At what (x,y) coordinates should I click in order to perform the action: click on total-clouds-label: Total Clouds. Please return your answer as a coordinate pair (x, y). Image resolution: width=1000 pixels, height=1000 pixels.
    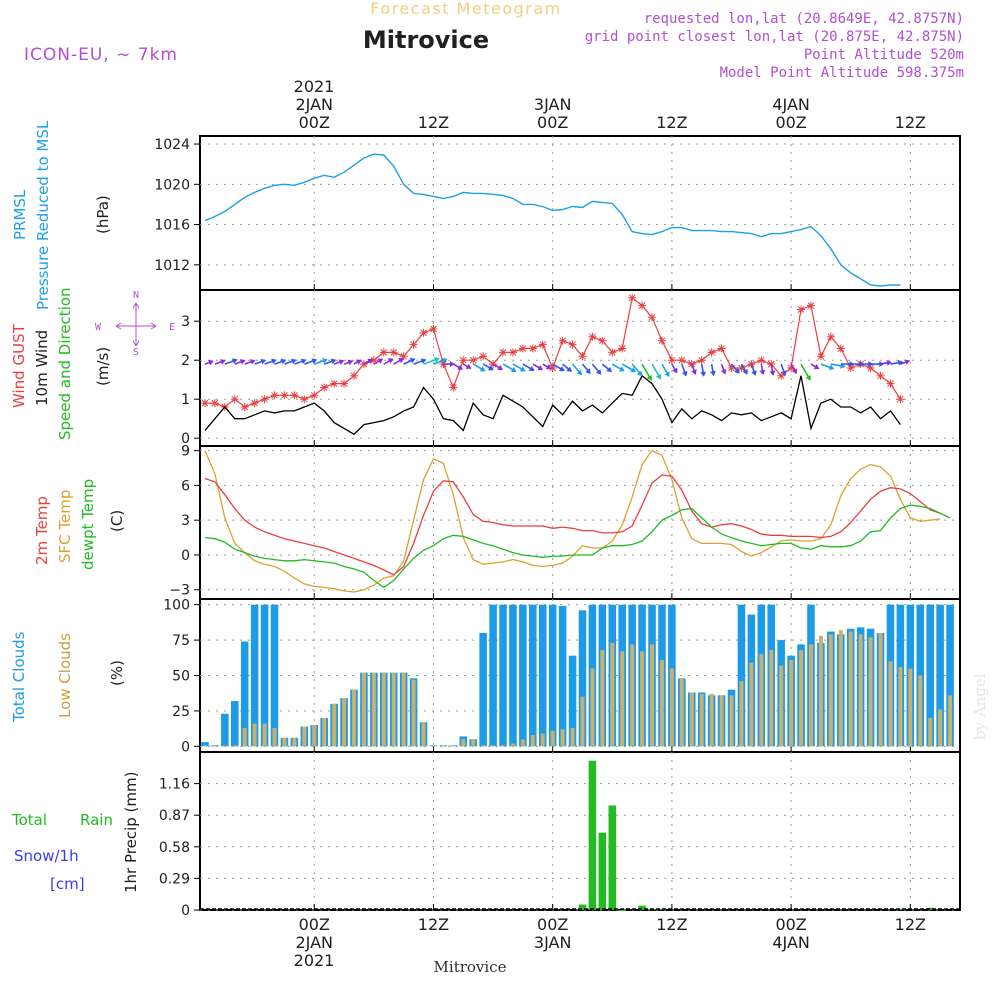
    Looking at the image, I should click on (19, 677).